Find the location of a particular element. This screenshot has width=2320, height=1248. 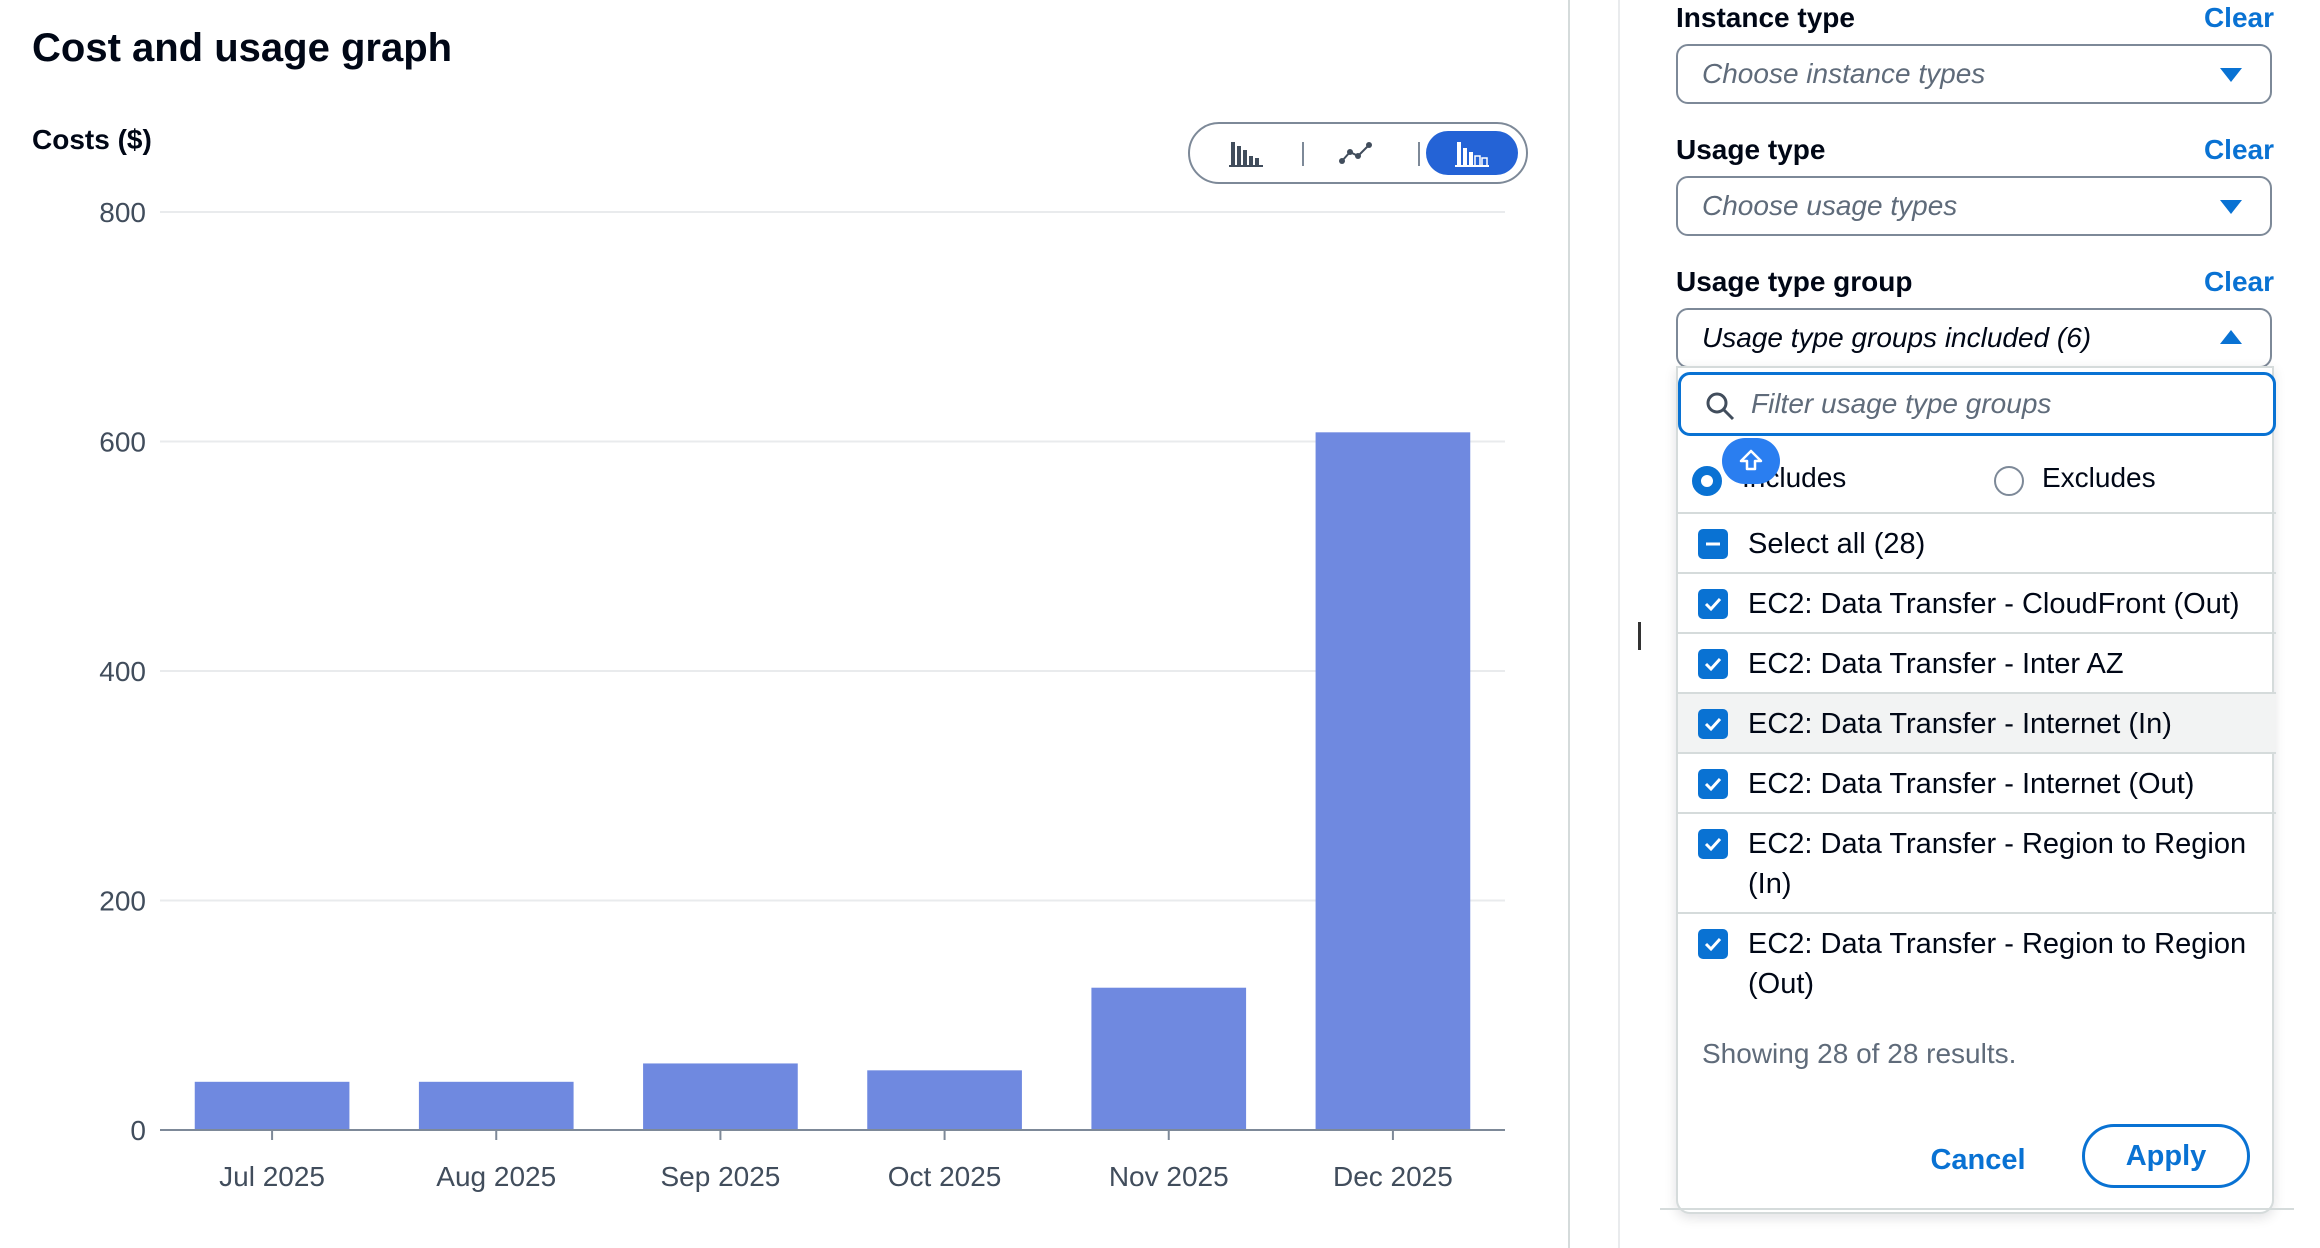

y-tick-label: 0 is located at coordinates (138, 1130).